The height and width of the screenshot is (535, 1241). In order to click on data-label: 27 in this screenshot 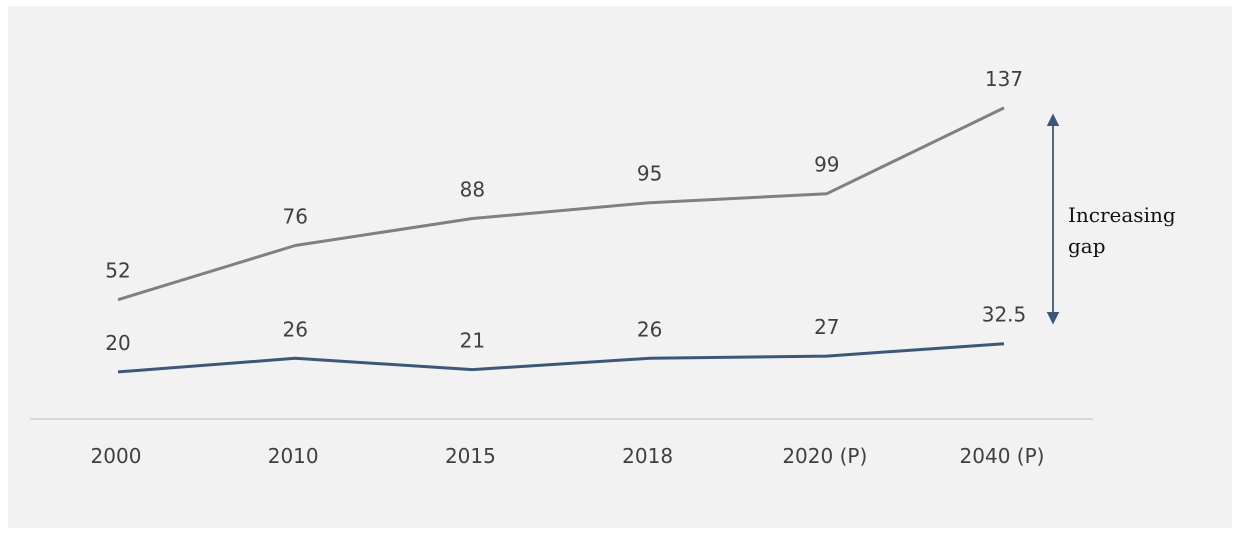, I will do `click(826, 327)`.